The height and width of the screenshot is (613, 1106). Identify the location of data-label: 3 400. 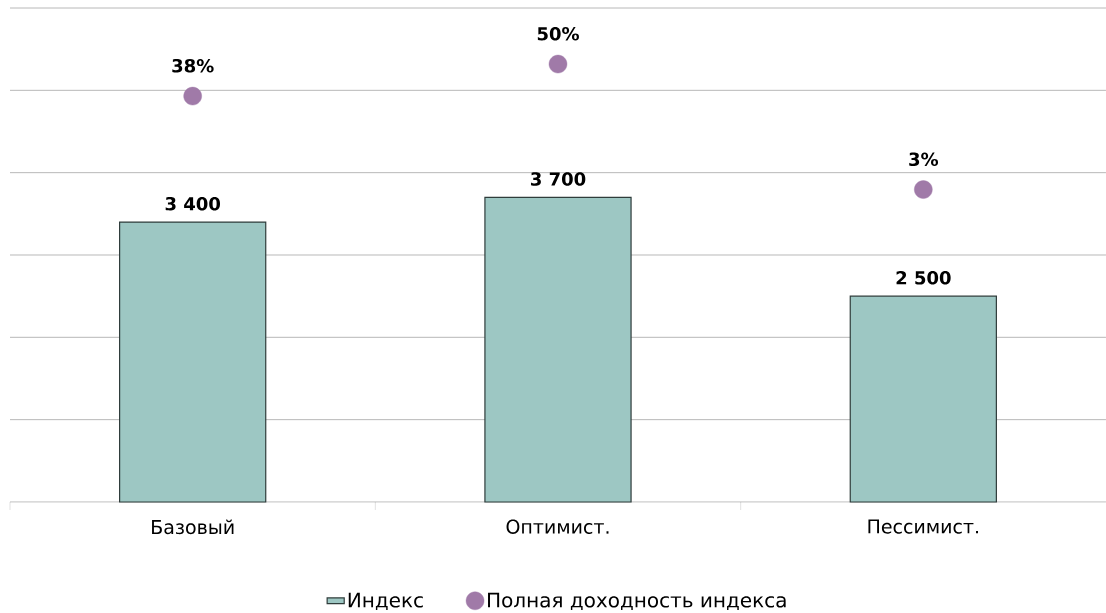
(193, 203).